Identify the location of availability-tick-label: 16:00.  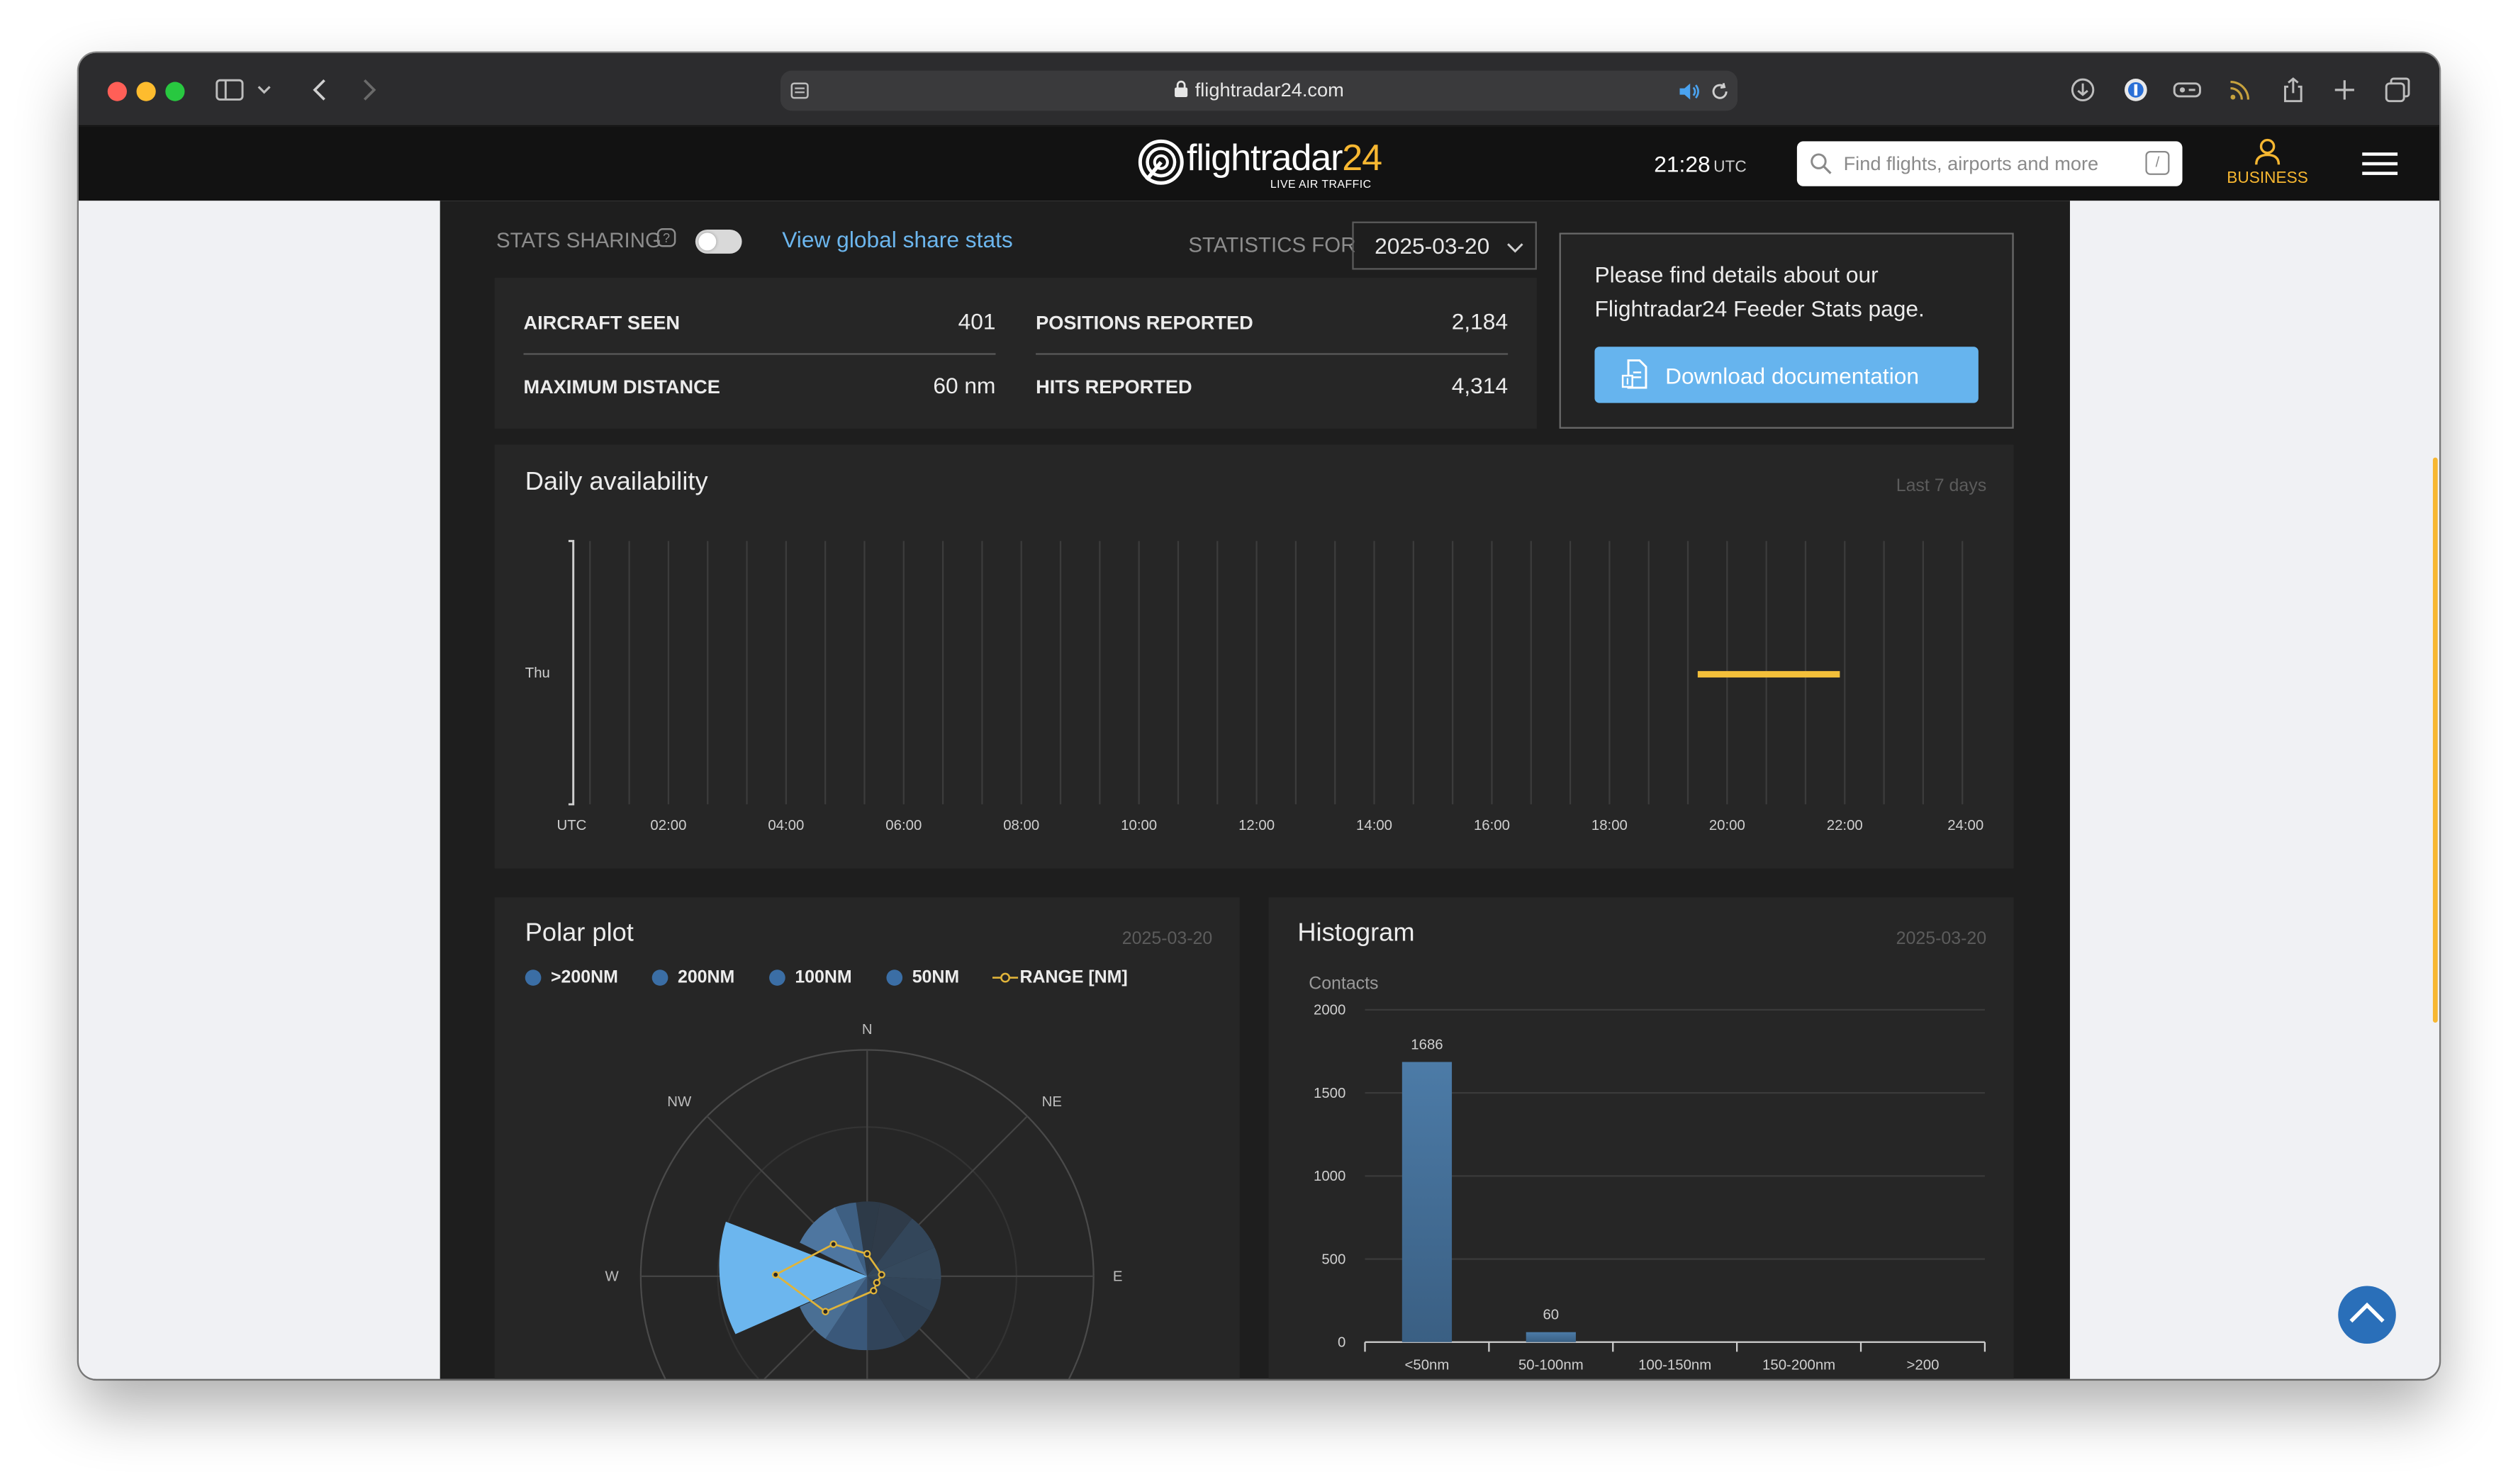
(1492, 825).